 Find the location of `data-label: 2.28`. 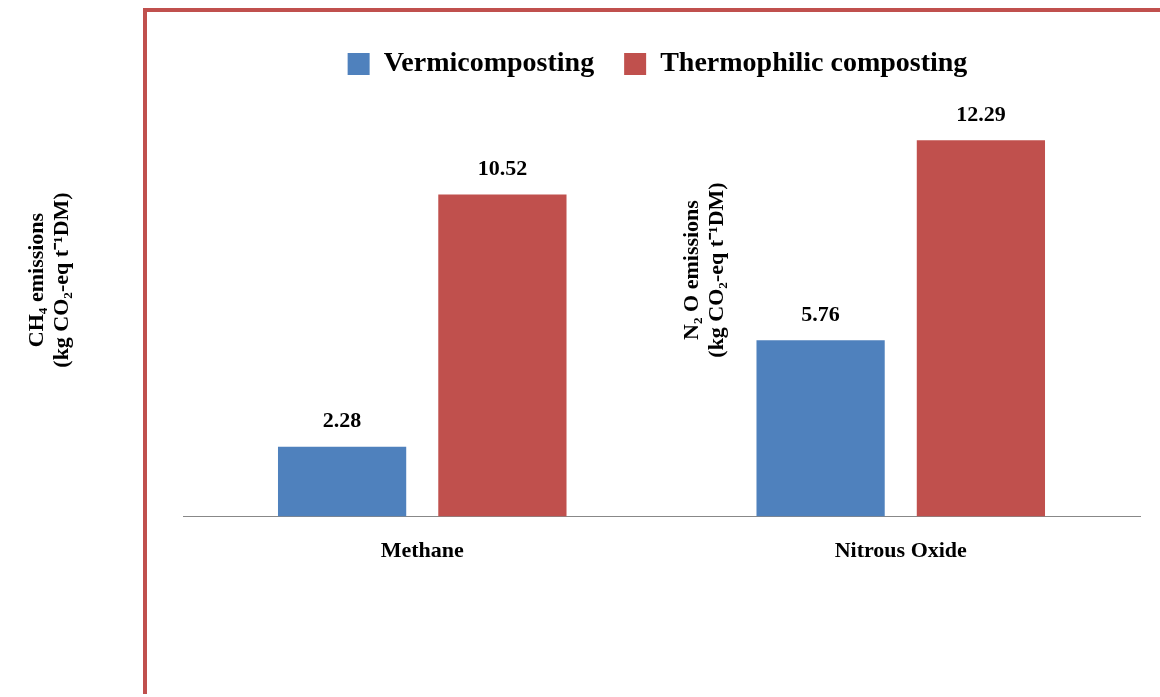

data-label: 2.28 is located at coordinates (342, 420).